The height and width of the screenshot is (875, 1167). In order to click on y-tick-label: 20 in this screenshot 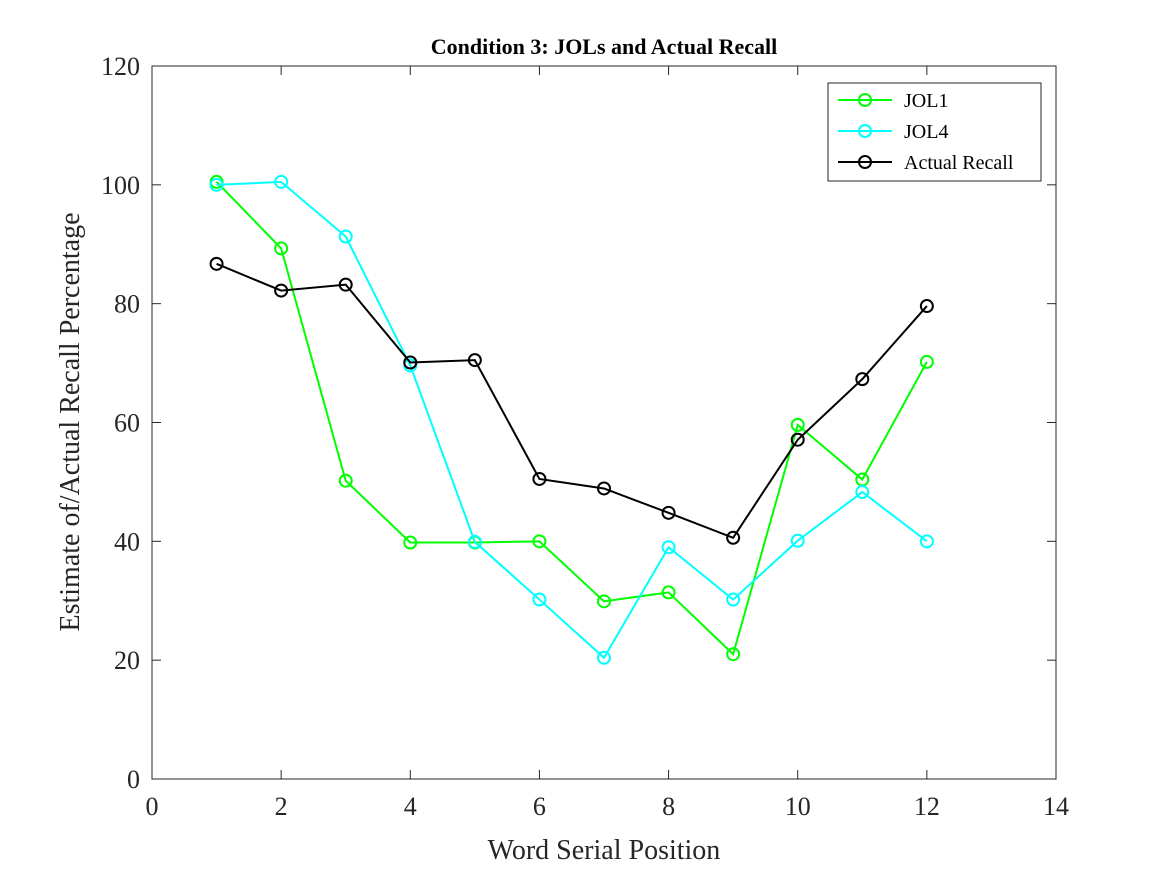, I will do `click(127, 660)`.